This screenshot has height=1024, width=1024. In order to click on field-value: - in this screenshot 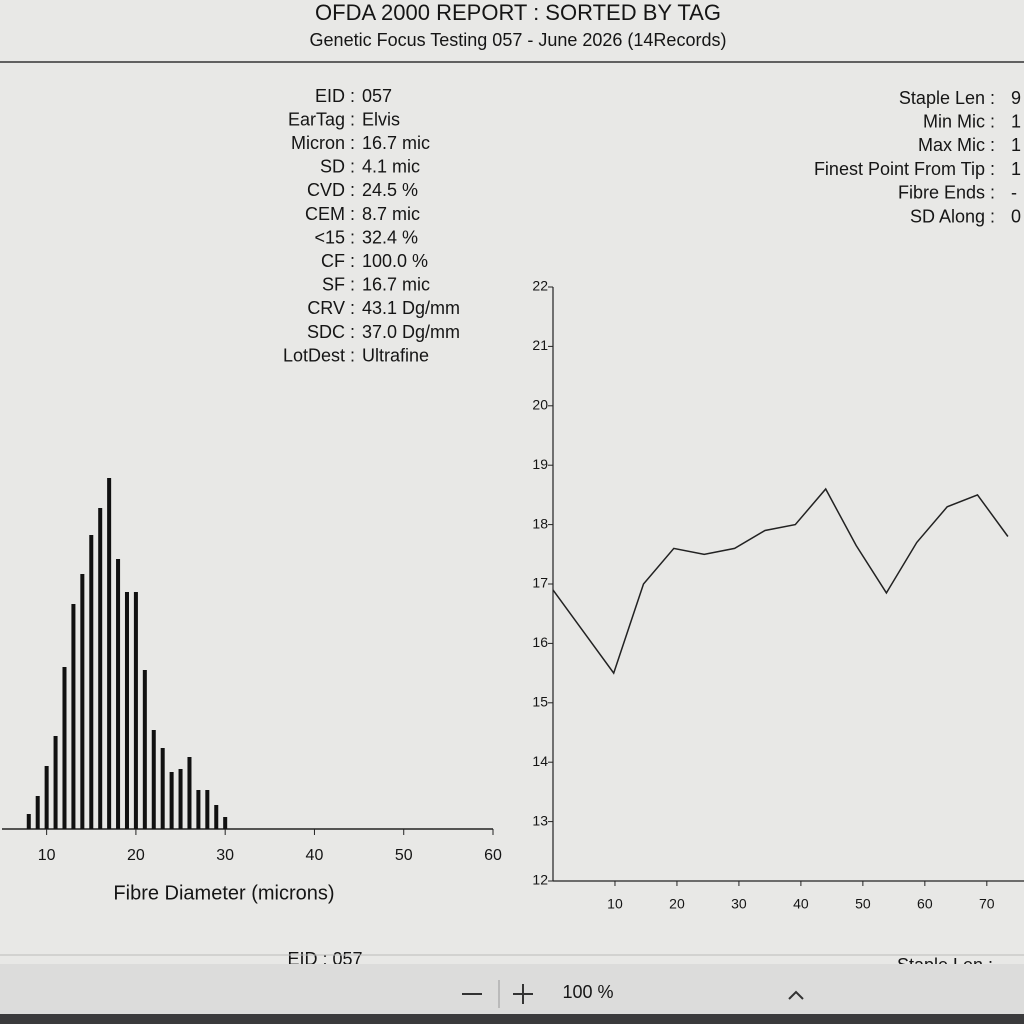, I will do `click(1014, 193)`.